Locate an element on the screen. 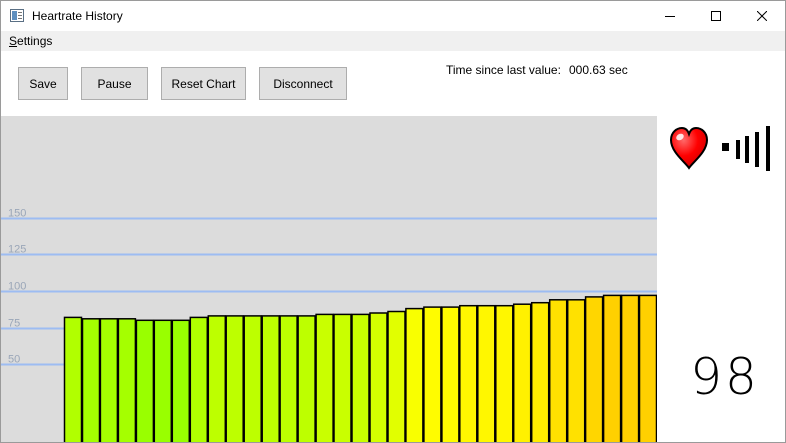  current-bpm-value: 98 is located at coordinates (725, 377).